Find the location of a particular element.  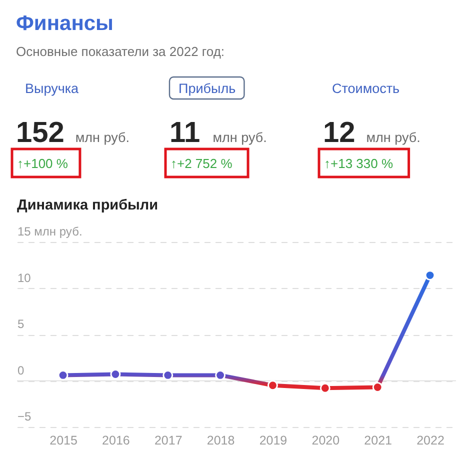

data-label: 11 is located at coordinates (185, 133).